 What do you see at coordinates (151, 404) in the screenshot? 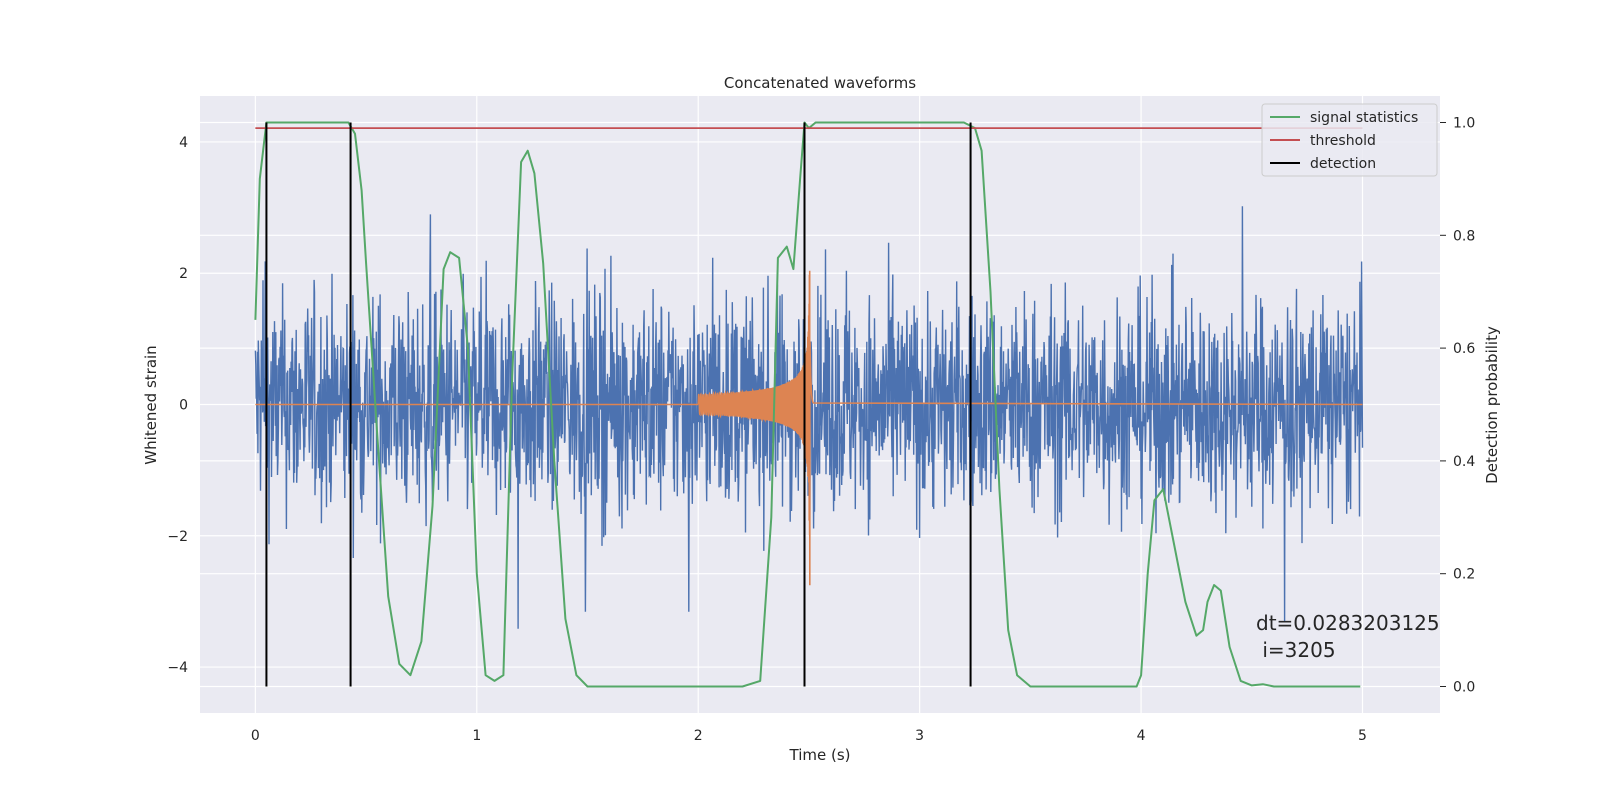
I see `y-axis-label: Whitened strain` at bounding box center [151, 404].